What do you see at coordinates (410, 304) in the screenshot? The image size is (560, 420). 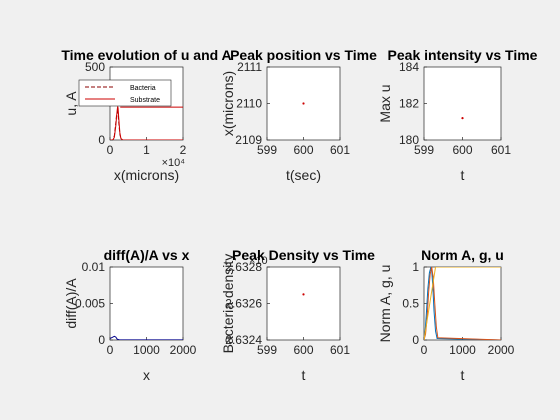 I see `p6-y-tick-label: 0.5` at bounding box center [410, 304].